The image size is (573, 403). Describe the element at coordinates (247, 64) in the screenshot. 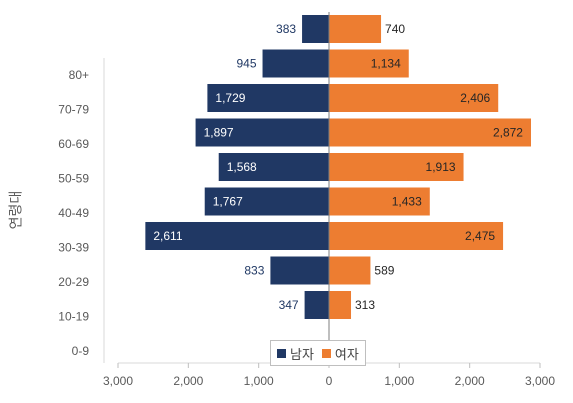

I see `data-label-male: 945` at that location.